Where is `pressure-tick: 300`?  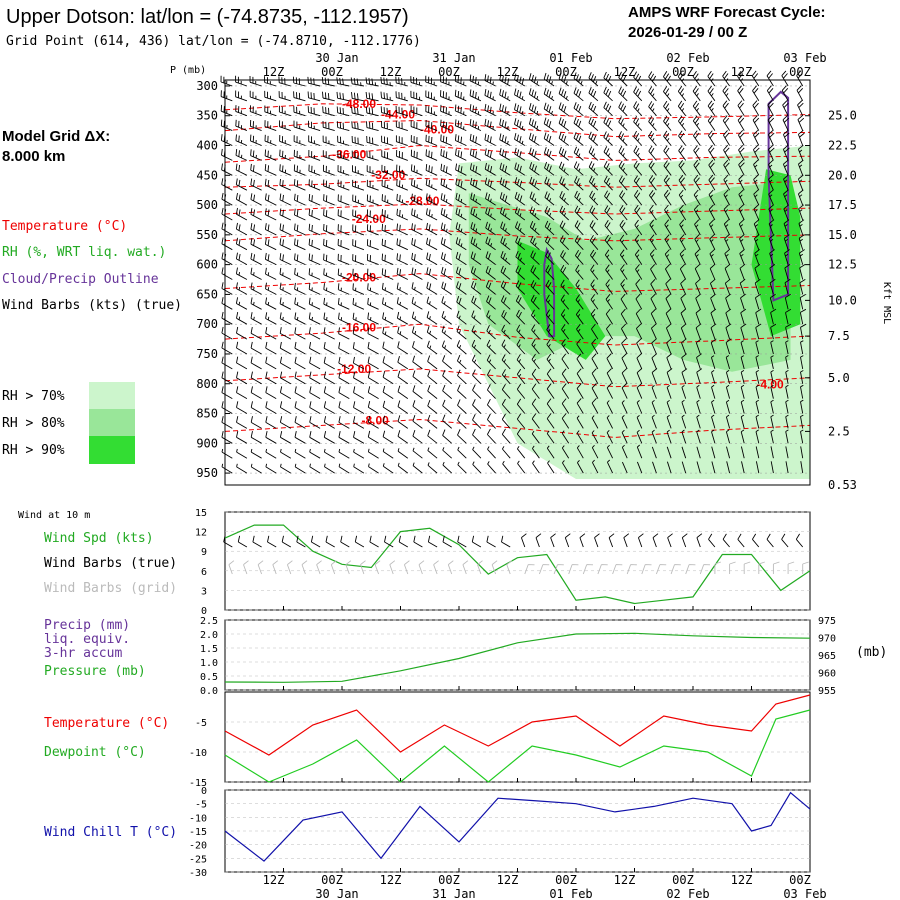
pressure-tick: 300 is located at coordinates (207, 86).